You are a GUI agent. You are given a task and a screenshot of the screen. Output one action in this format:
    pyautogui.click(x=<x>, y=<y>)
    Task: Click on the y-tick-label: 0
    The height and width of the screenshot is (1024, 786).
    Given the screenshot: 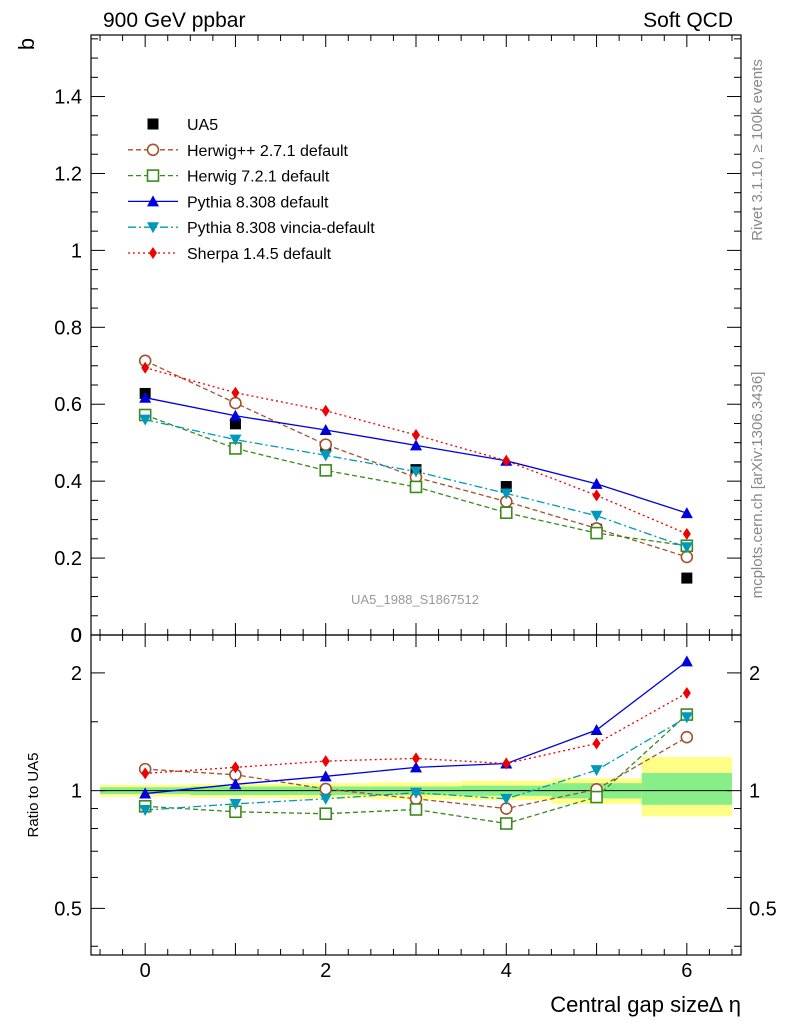 What is the action you would take?
    pyautogui.click(x=76, y=636)
    